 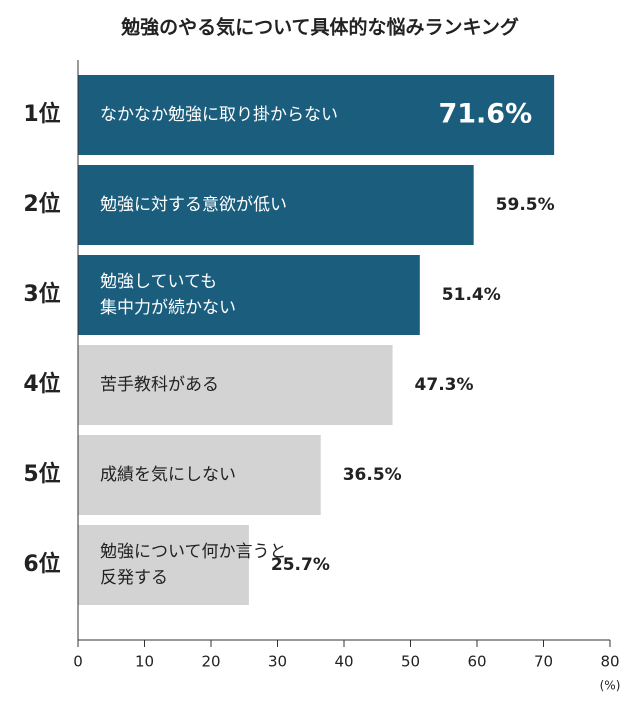 What do you see at coordinates (444, 385) in the screenshot?
I see `value-label: 47.3%` at bounding box center [444, 385].